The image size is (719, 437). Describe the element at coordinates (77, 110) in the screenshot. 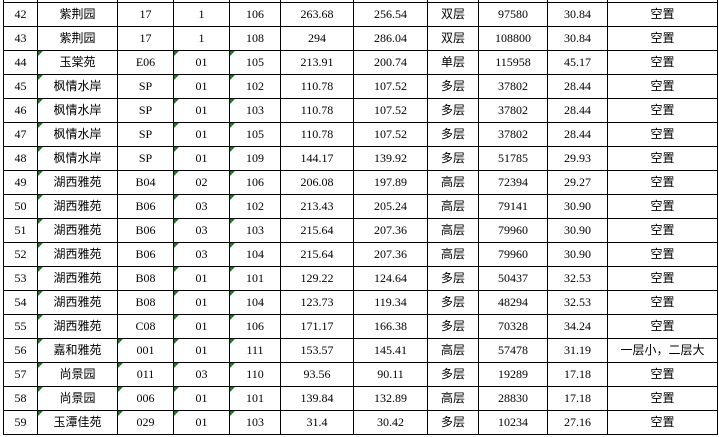

I see `cell-estate-name: 枫情水岸` at that location.